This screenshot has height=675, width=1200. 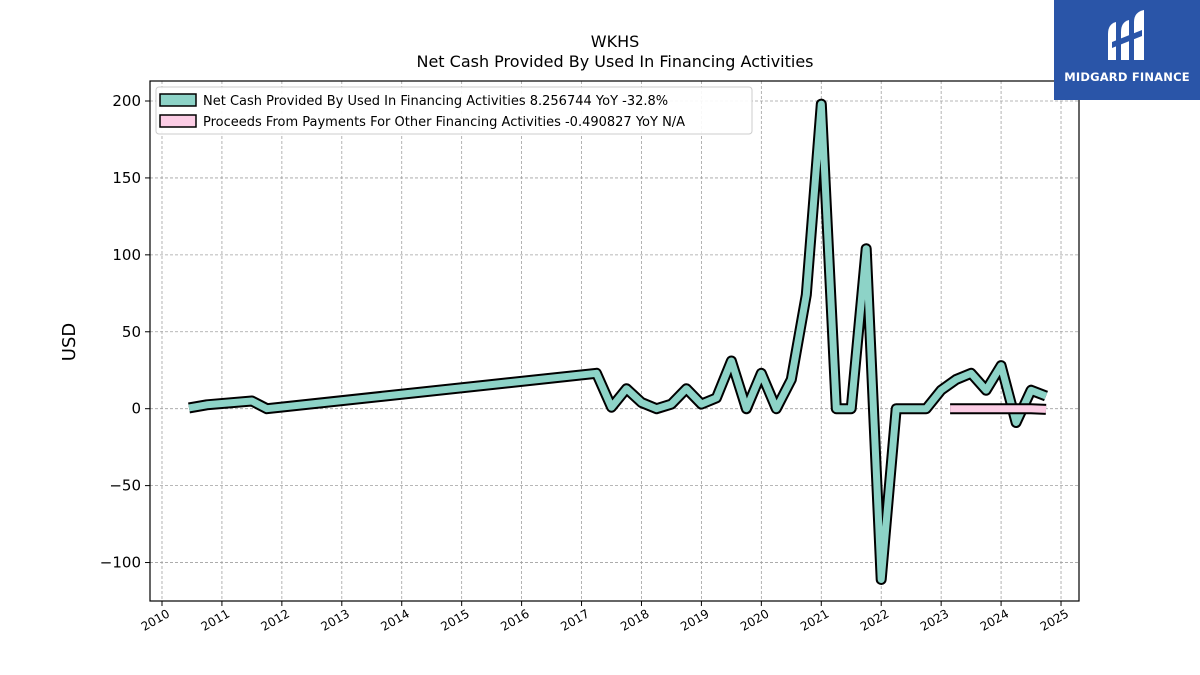 I want to click on x-tick-label: 2020, so click(x=754, y=619).